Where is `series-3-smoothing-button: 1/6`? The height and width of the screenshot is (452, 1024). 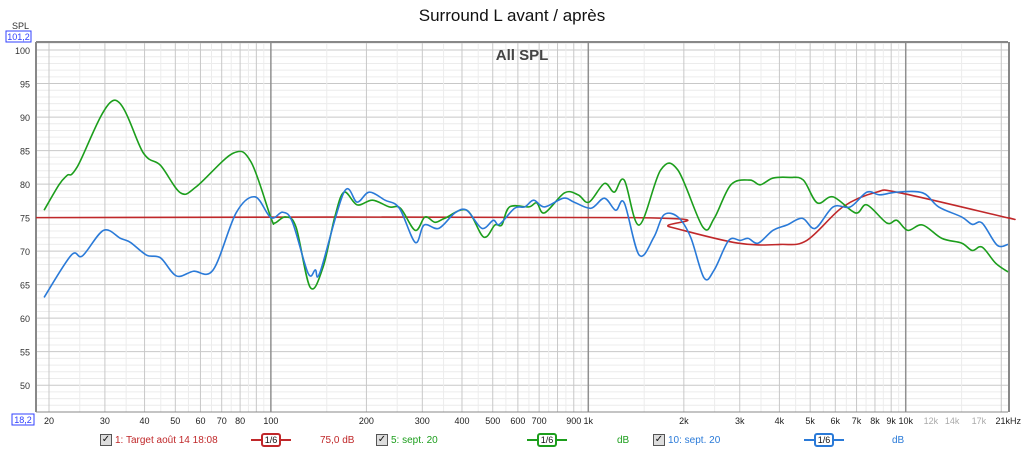 series-3-smoothing-button: 1/6 is located at coordinates (824, 440).